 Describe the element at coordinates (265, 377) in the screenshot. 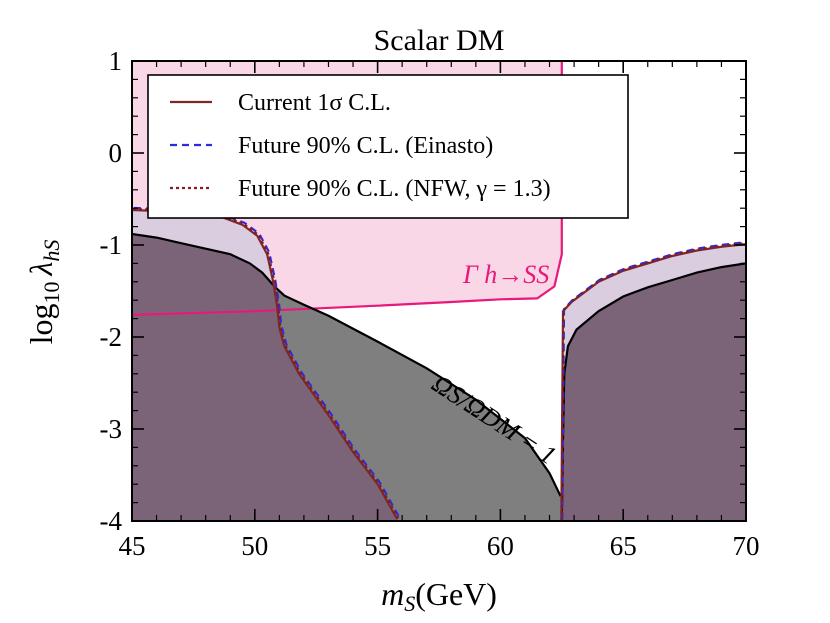

I see `overlap-region-left` at that location.